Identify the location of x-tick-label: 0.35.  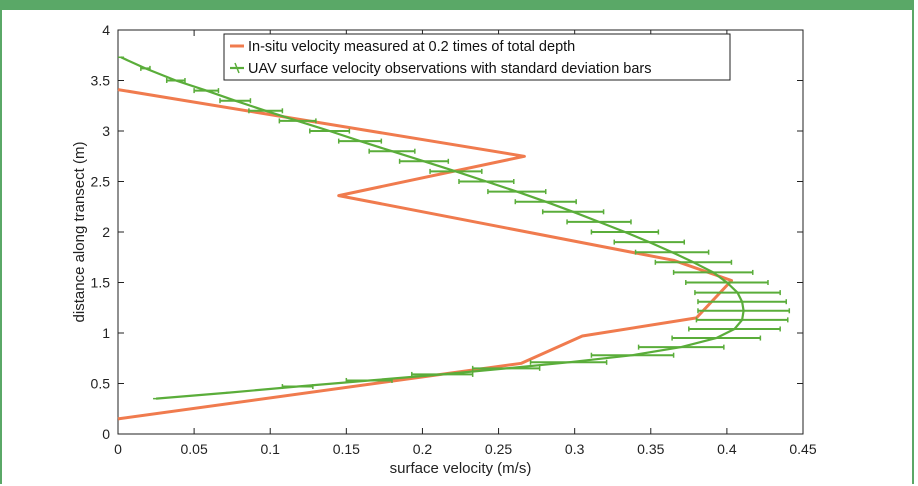
(650, 449).